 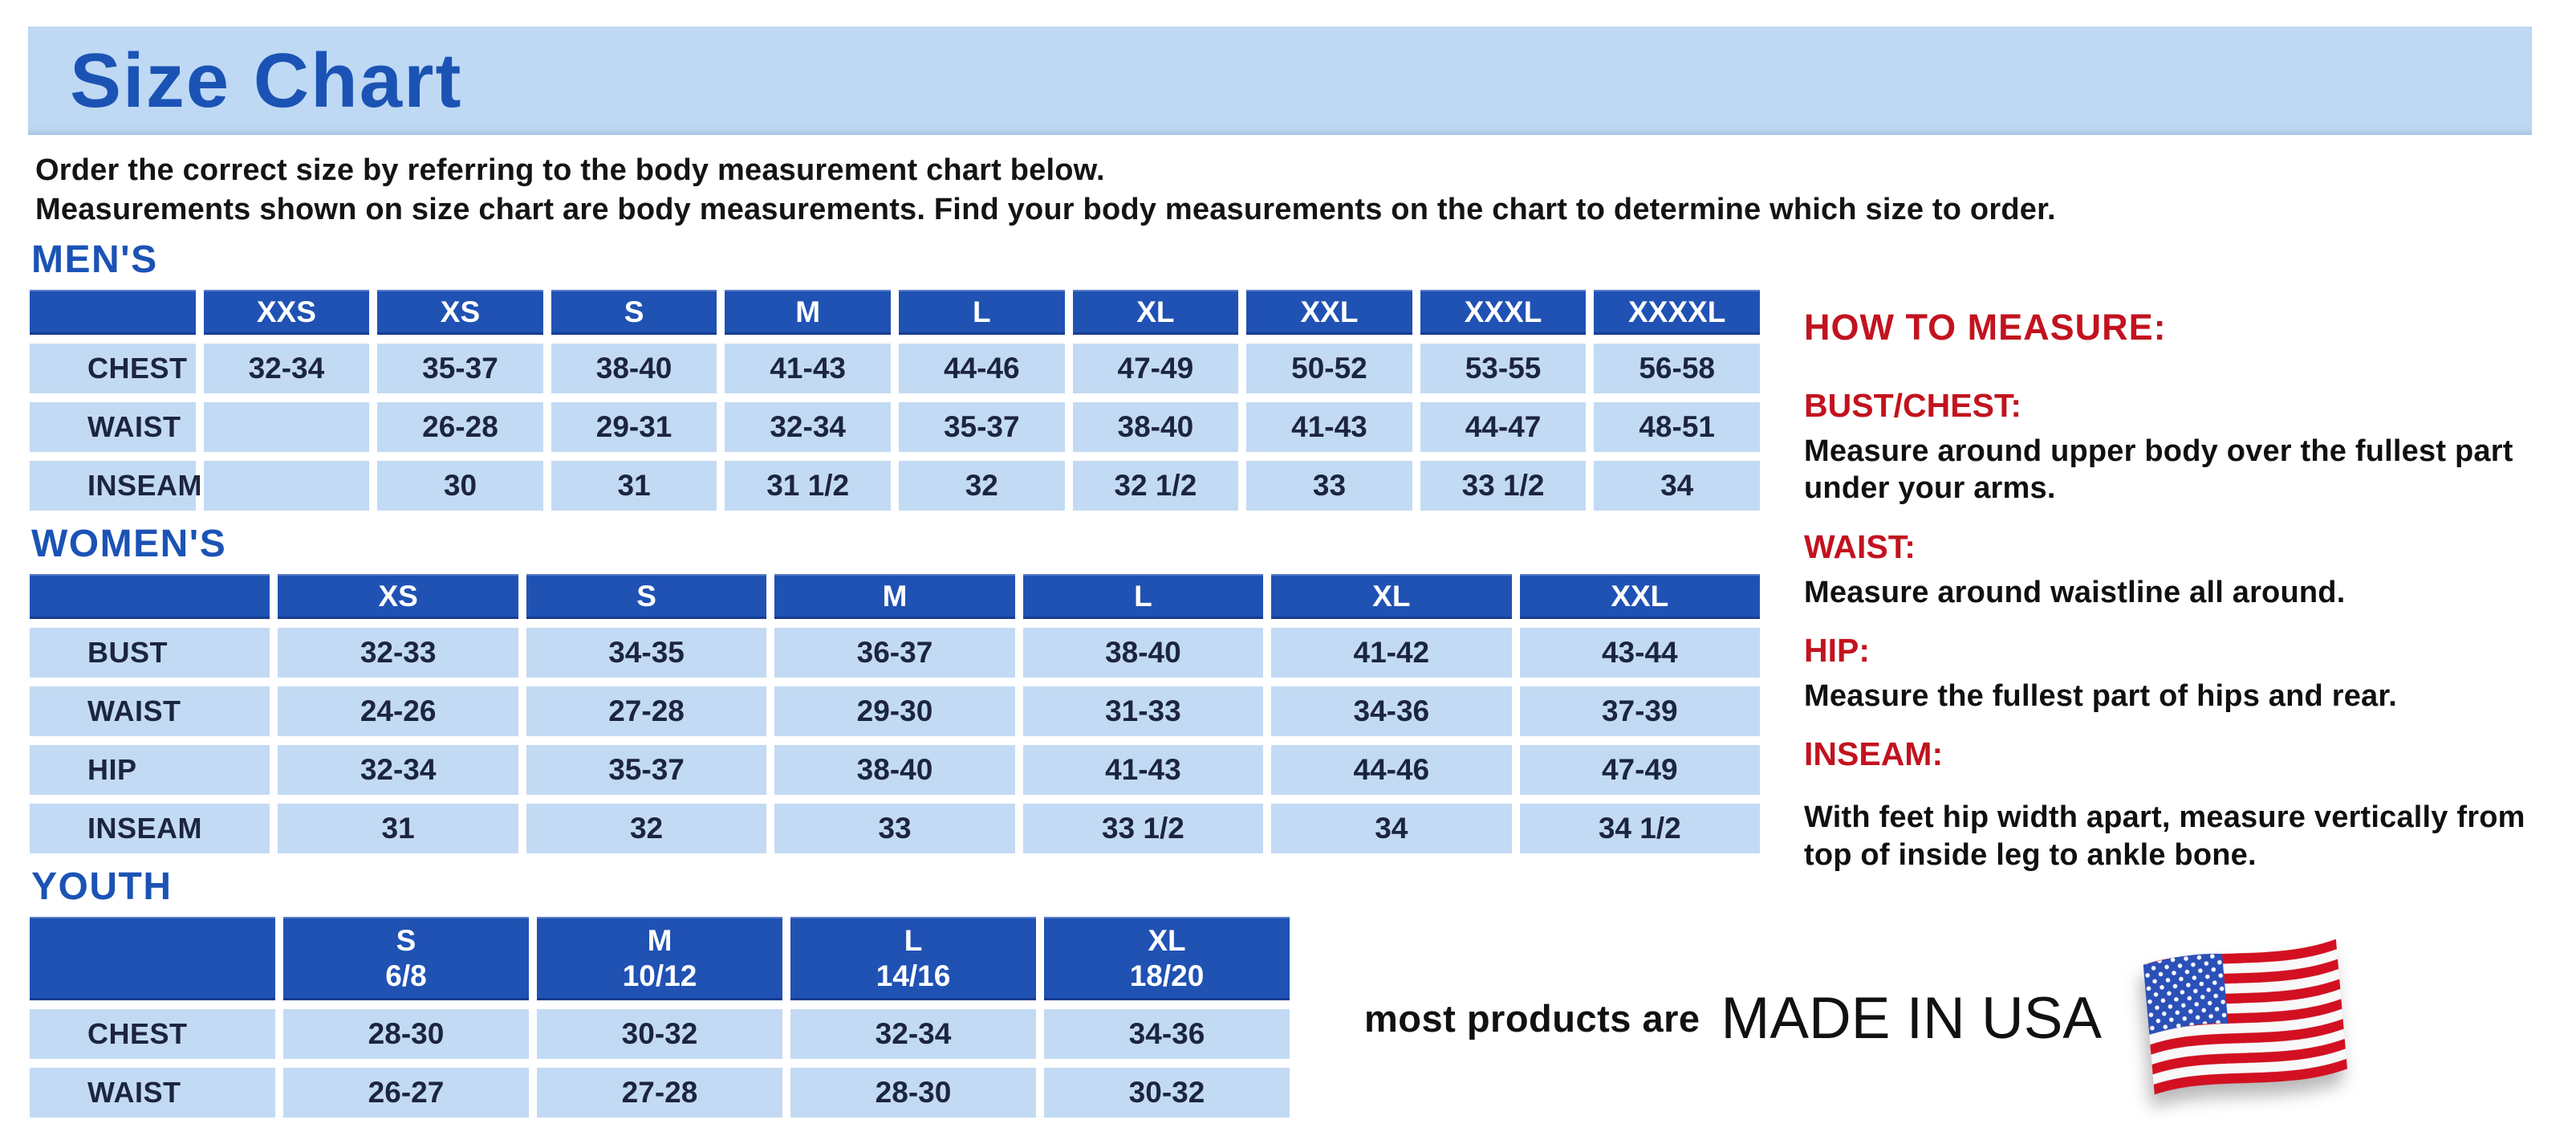 I want to click on measurement-row: CHEST 28-30 30-32 32-34 34-36, so click(x=660, y=1034).